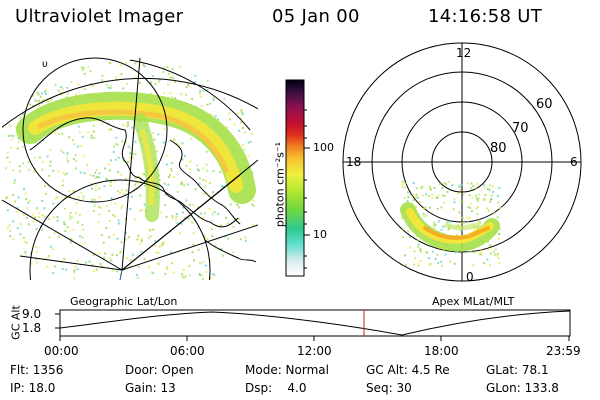  I want to click on altitude-curve, so click(315, 323).